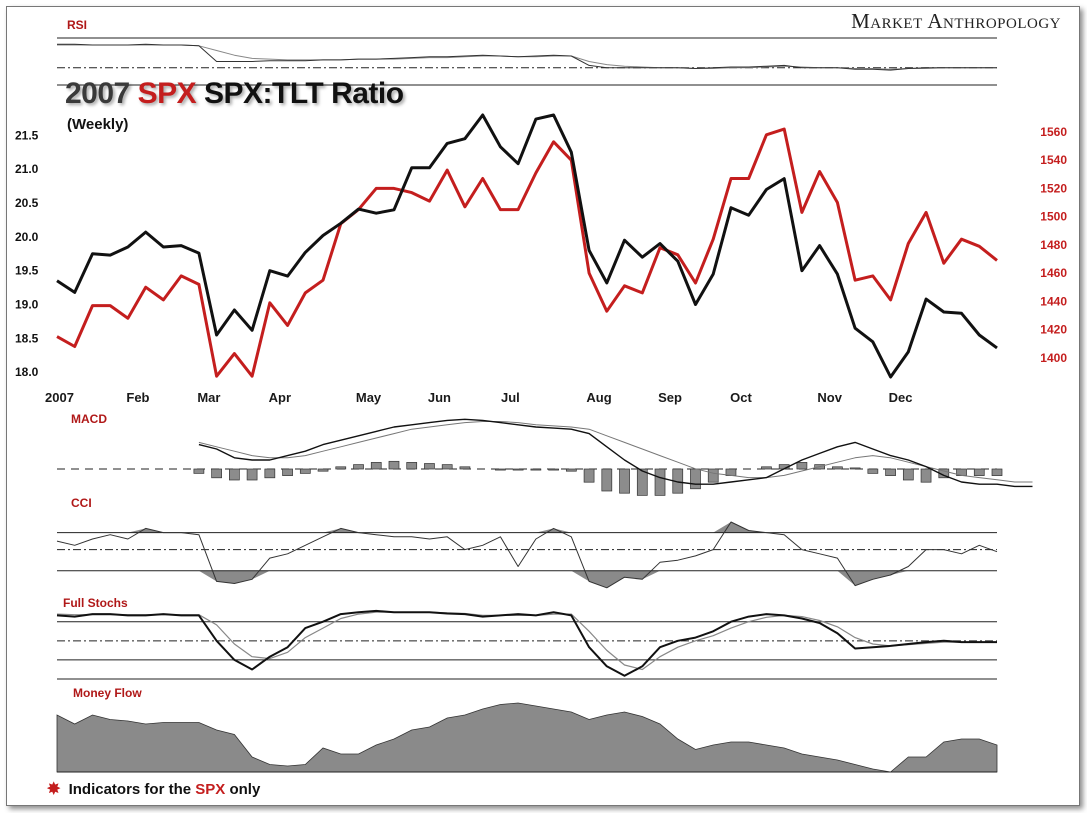 This screenshot has height=813, width=1087. Describe the element at coordinates (130, 789) in the screenshot. I see `footer-prefix: Indicators for the` at that location.